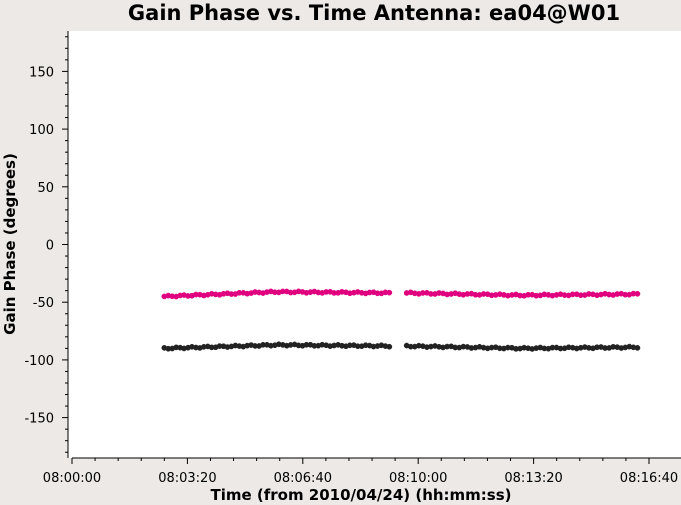 This screenshot has width=681, height=505. What do you see at coordinates (360, 495) in the screenshot?
I see `x-axis-title: Time (from 2010/04/24) (hh:mm:ss)` at bounding box center [360, 495].